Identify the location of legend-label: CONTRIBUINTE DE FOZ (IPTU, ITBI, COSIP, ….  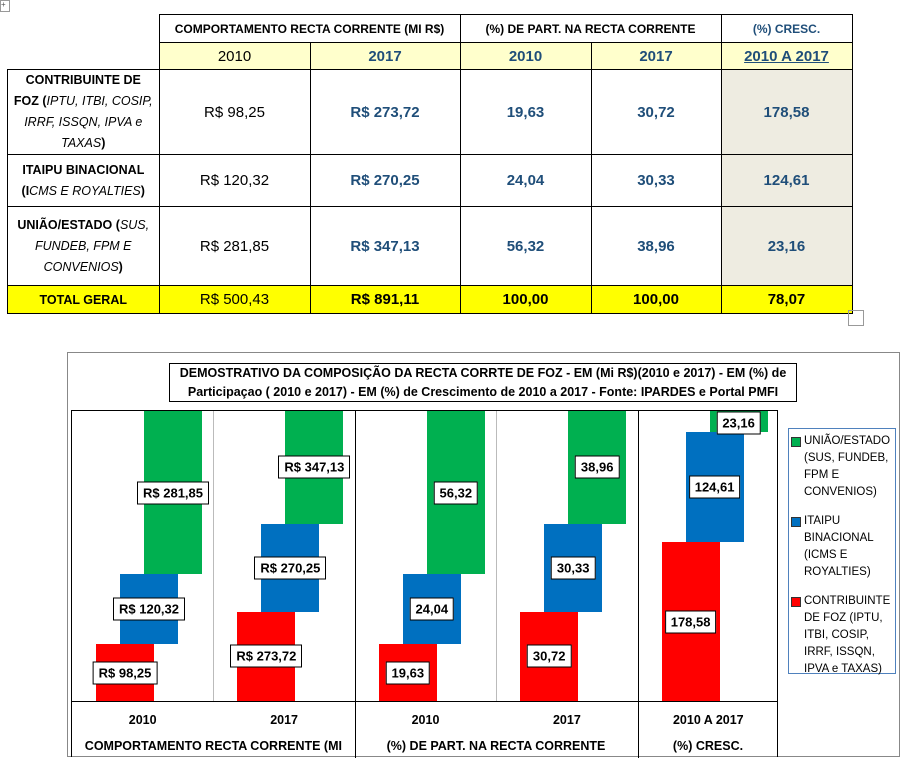
(847, 635).